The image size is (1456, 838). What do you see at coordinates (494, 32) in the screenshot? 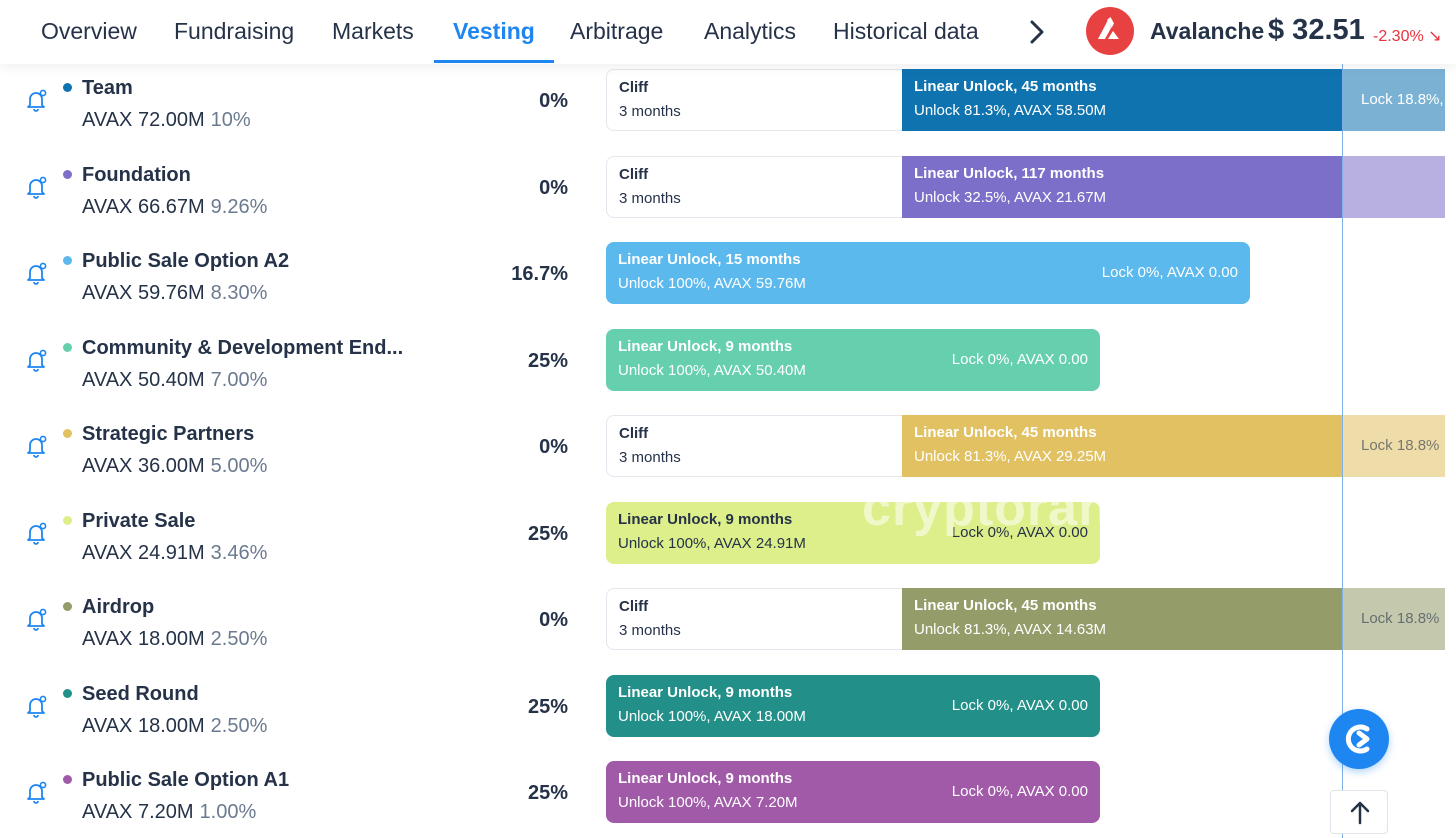
I see `tab-vesting: Vesting` at bounding box center [494, 32].